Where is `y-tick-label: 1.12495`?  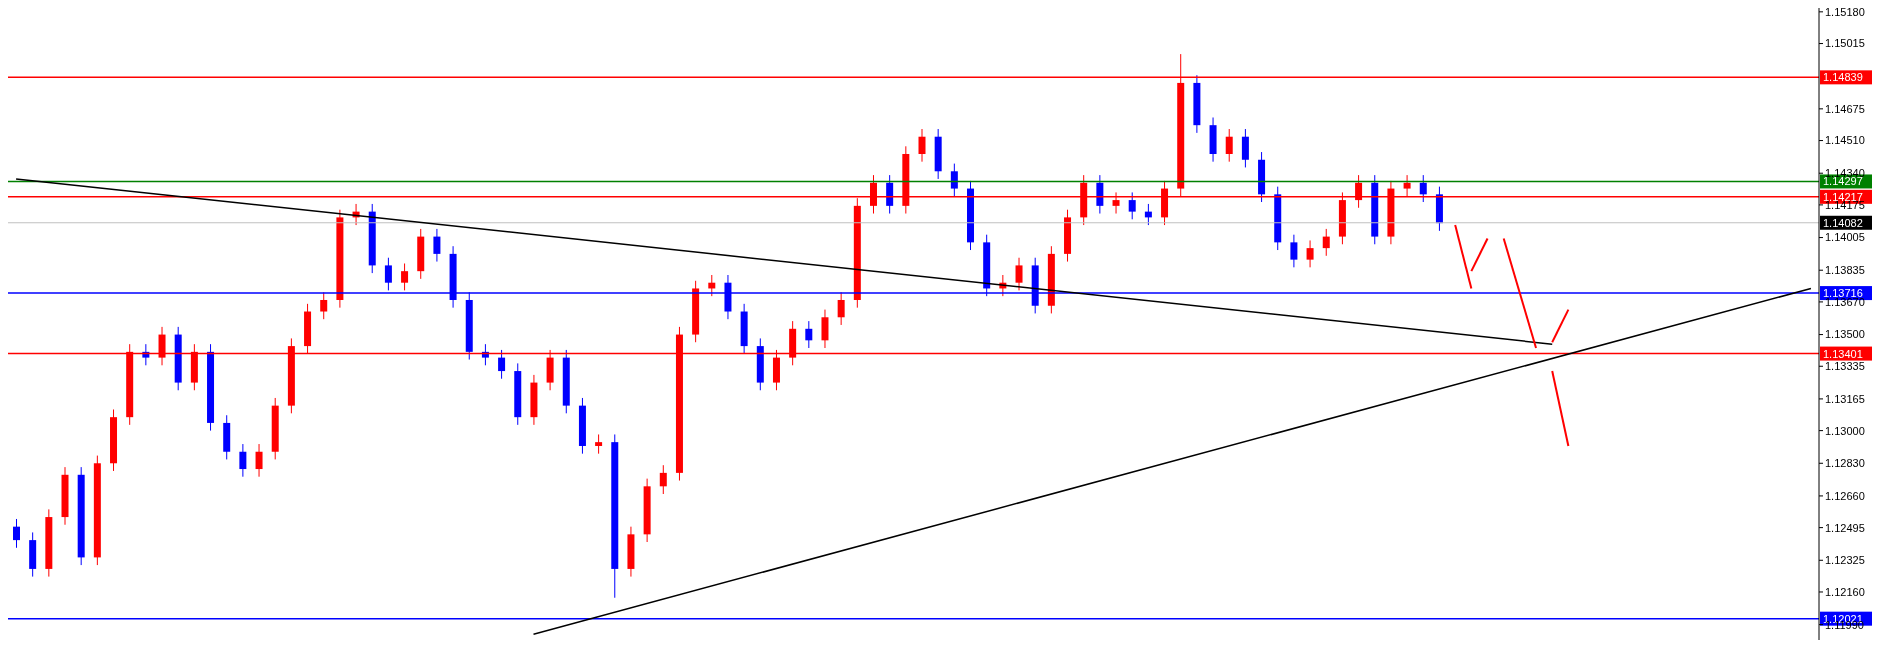 y-tick-label: 1.12495 is located at coordinates (1845, 527).